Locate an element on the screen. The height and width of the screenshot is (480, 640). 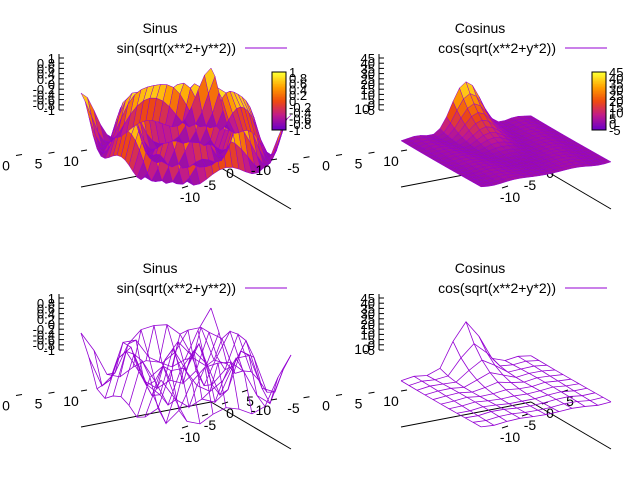
colorbox-tick-label: 0.2 is located at coordinates (298, 95).